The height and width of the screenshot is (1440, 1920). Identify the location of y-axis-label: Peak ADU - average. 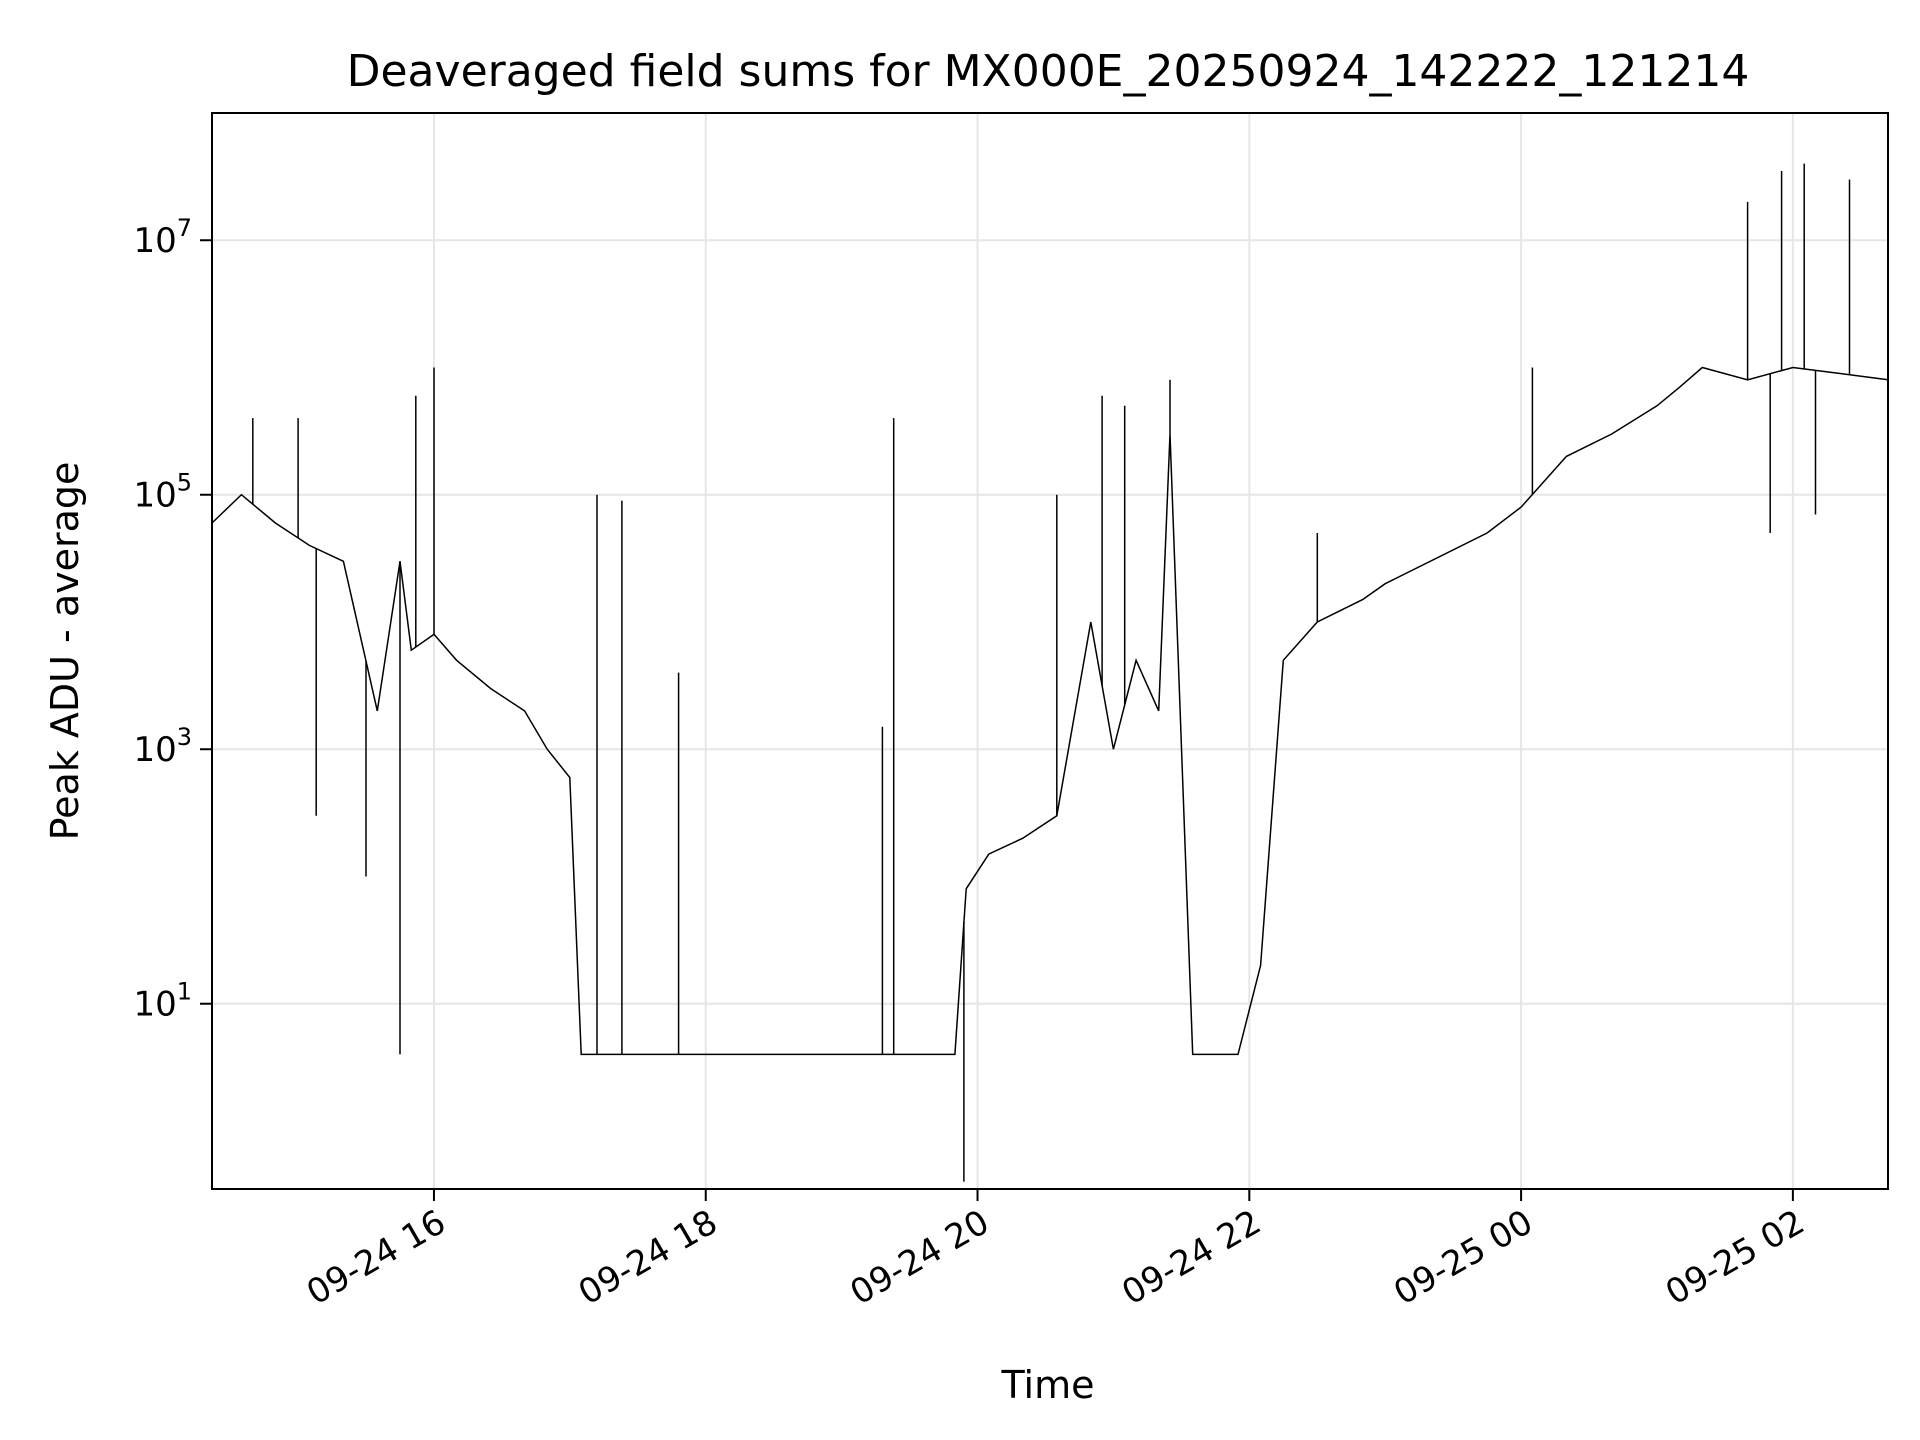
(65, 651).